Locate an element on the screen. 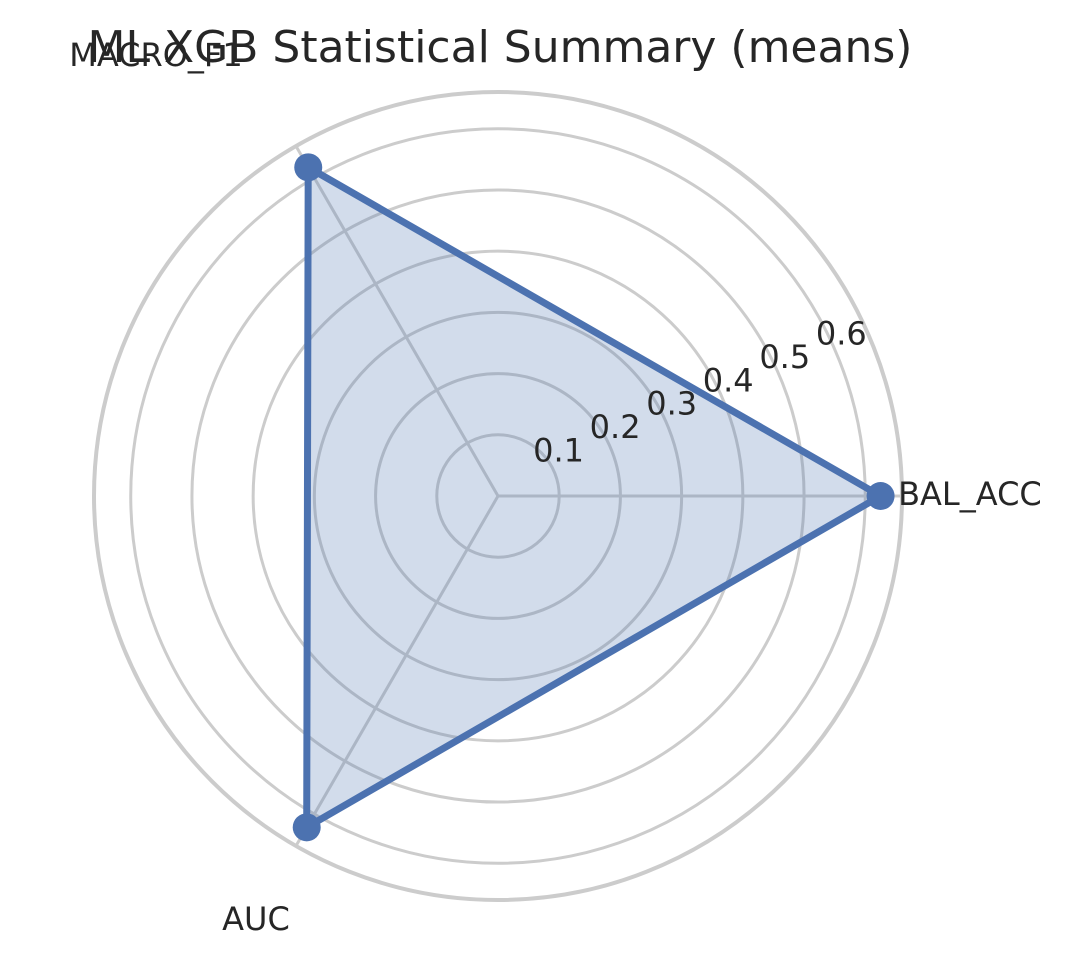  radial-tick-label: 0.5 is located at coordinates (784, 357).